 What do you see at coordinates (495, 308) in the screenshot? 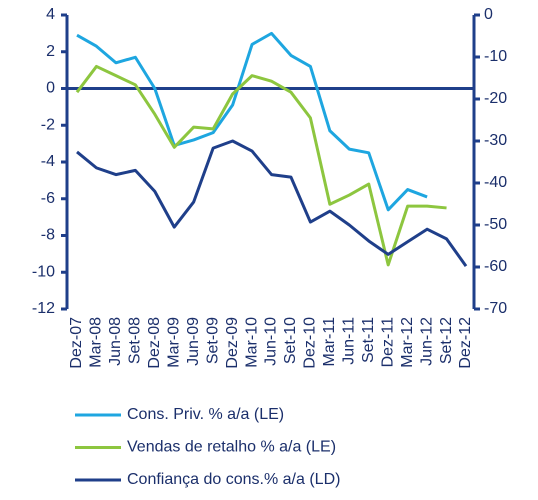
I see `y2-tick-label: -70` at bounding box center [495, 308].